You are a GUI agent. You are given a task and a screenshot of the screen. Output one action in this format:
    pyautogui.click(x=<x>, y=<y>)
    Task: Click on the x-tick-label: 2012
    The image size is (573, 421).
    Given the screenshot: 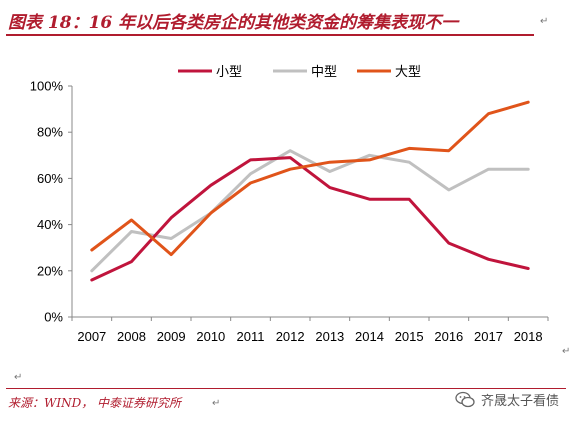 What is the action you would take?
    pyautogui.click(x=290, y=336)
    